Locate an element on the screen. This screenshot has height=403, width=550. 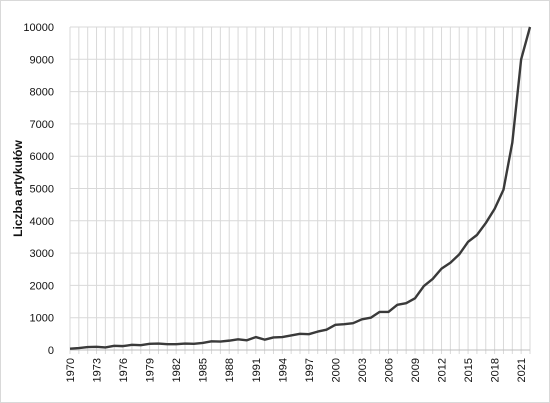
y-tick-label: 9000 is located at coordinates (42, 60).